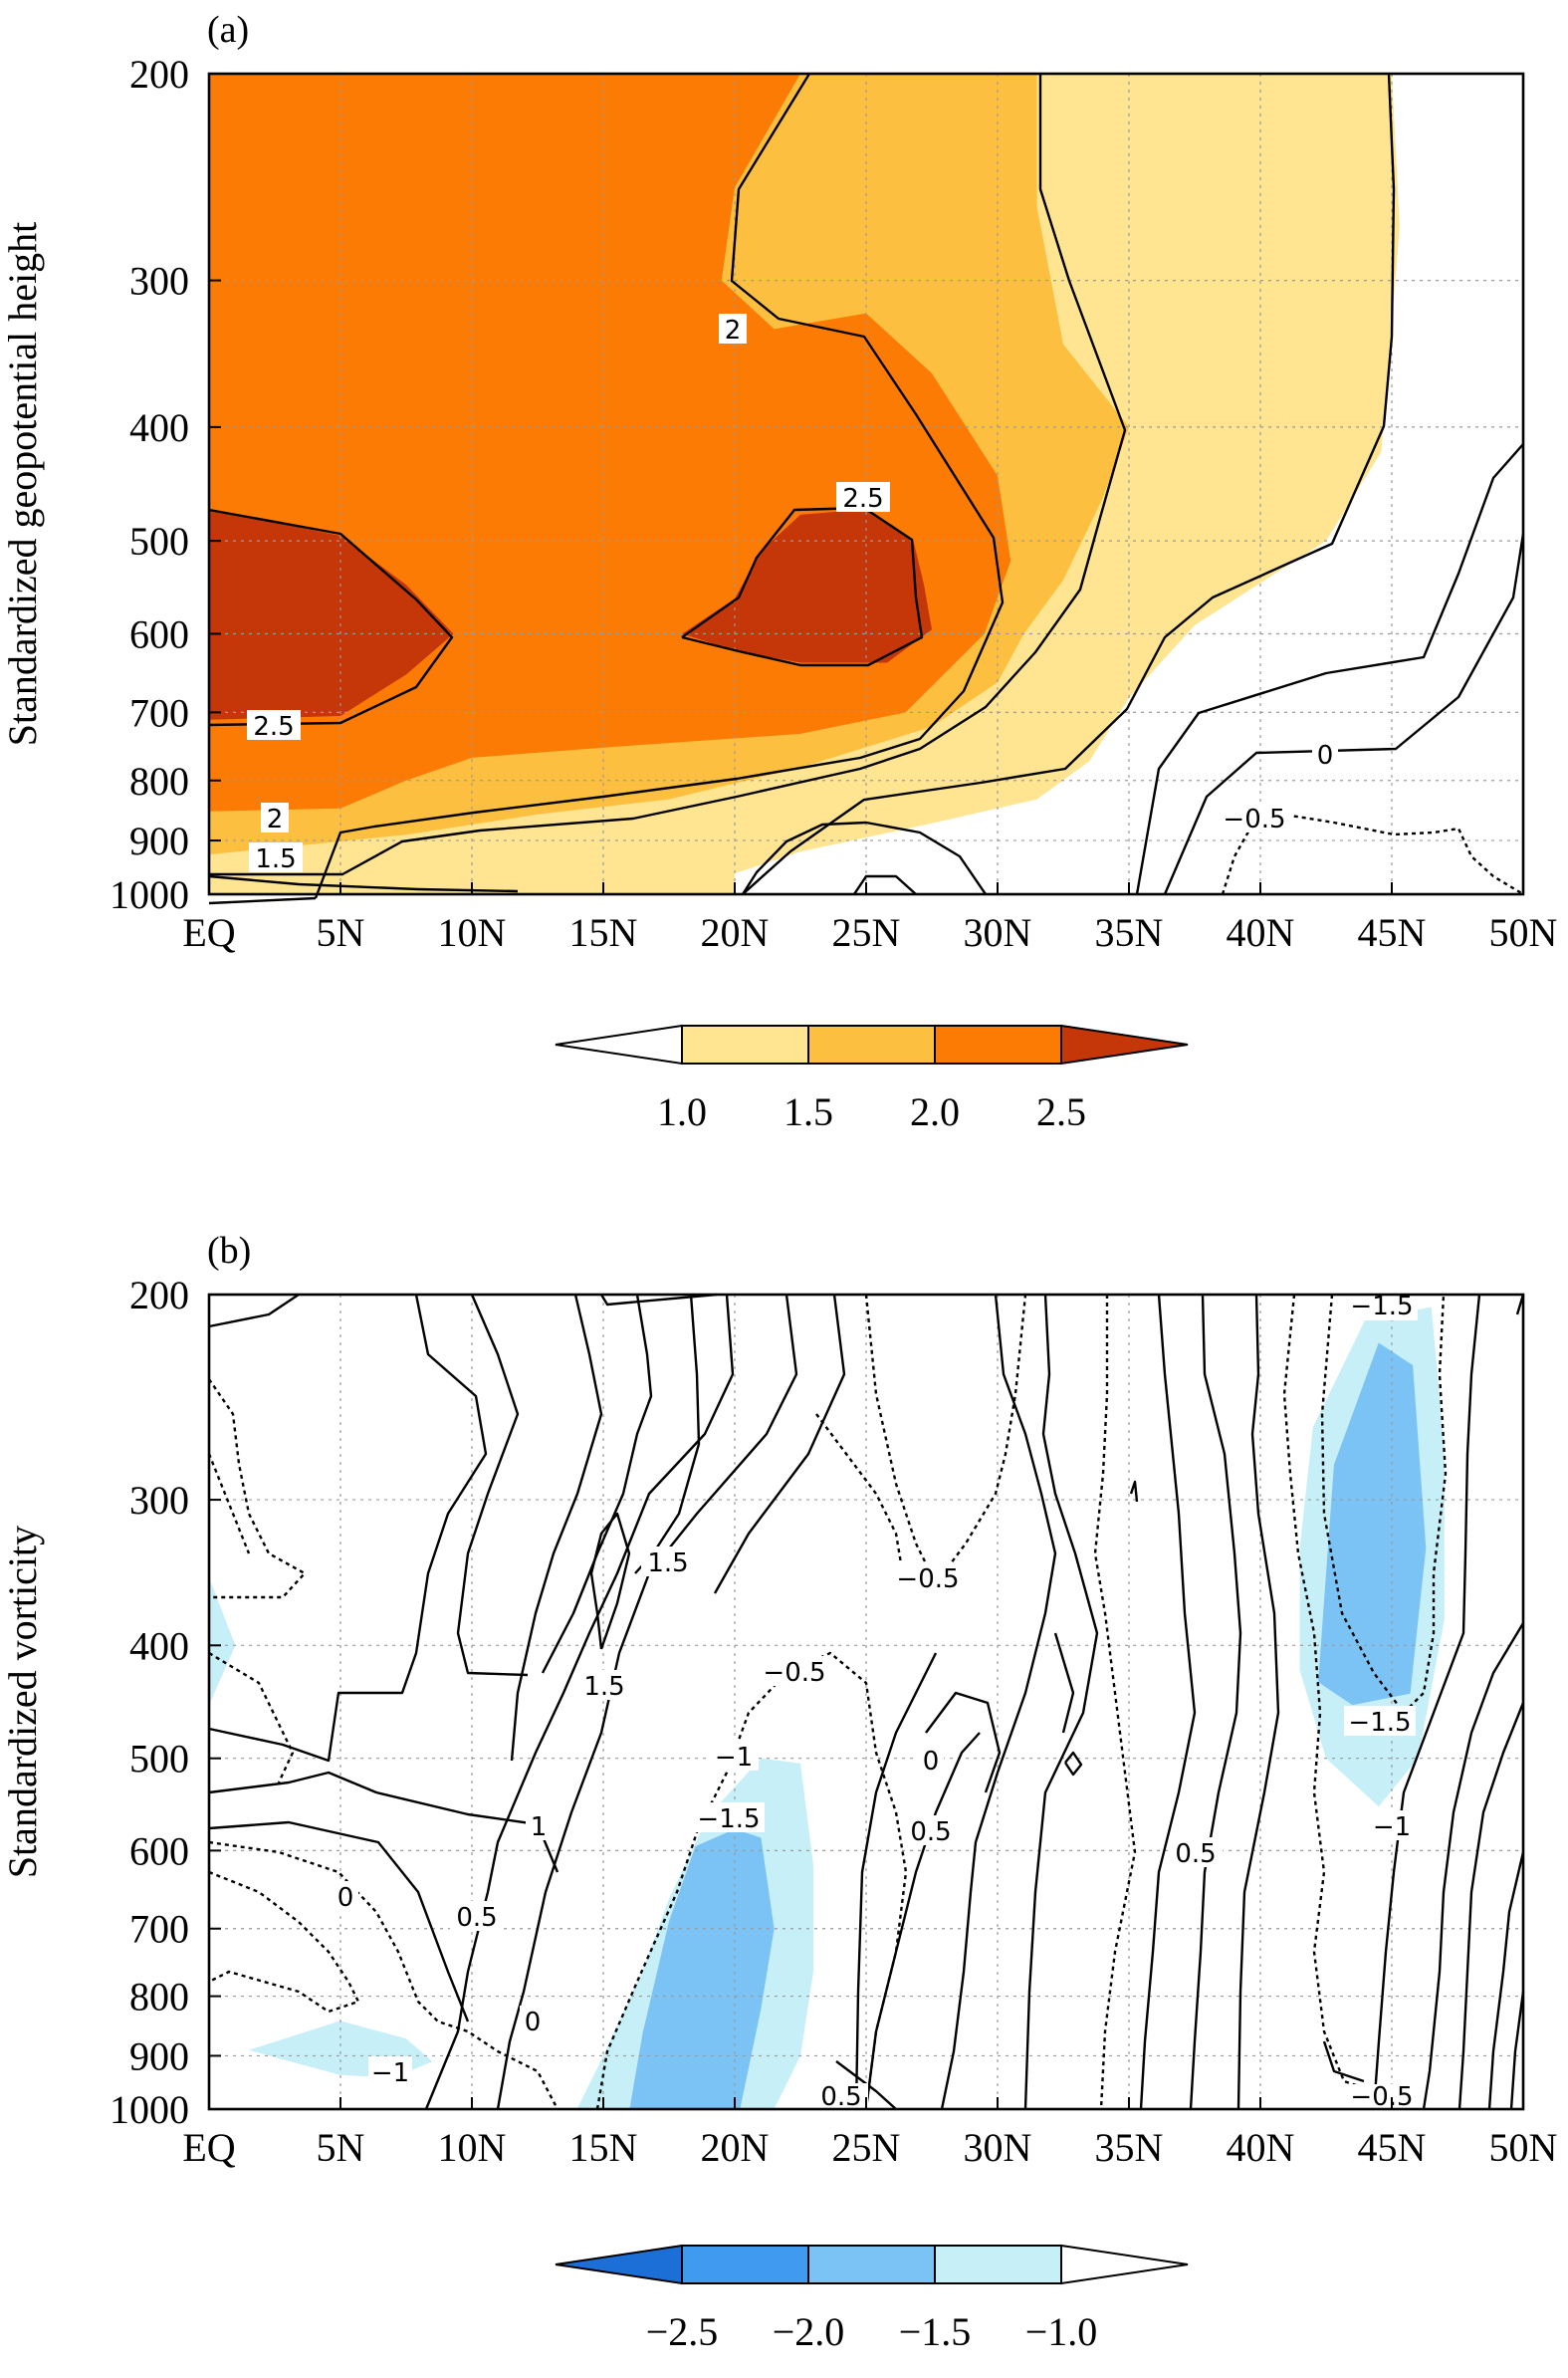  I want to click on x-tick-label: 25N, so click(867, 932).